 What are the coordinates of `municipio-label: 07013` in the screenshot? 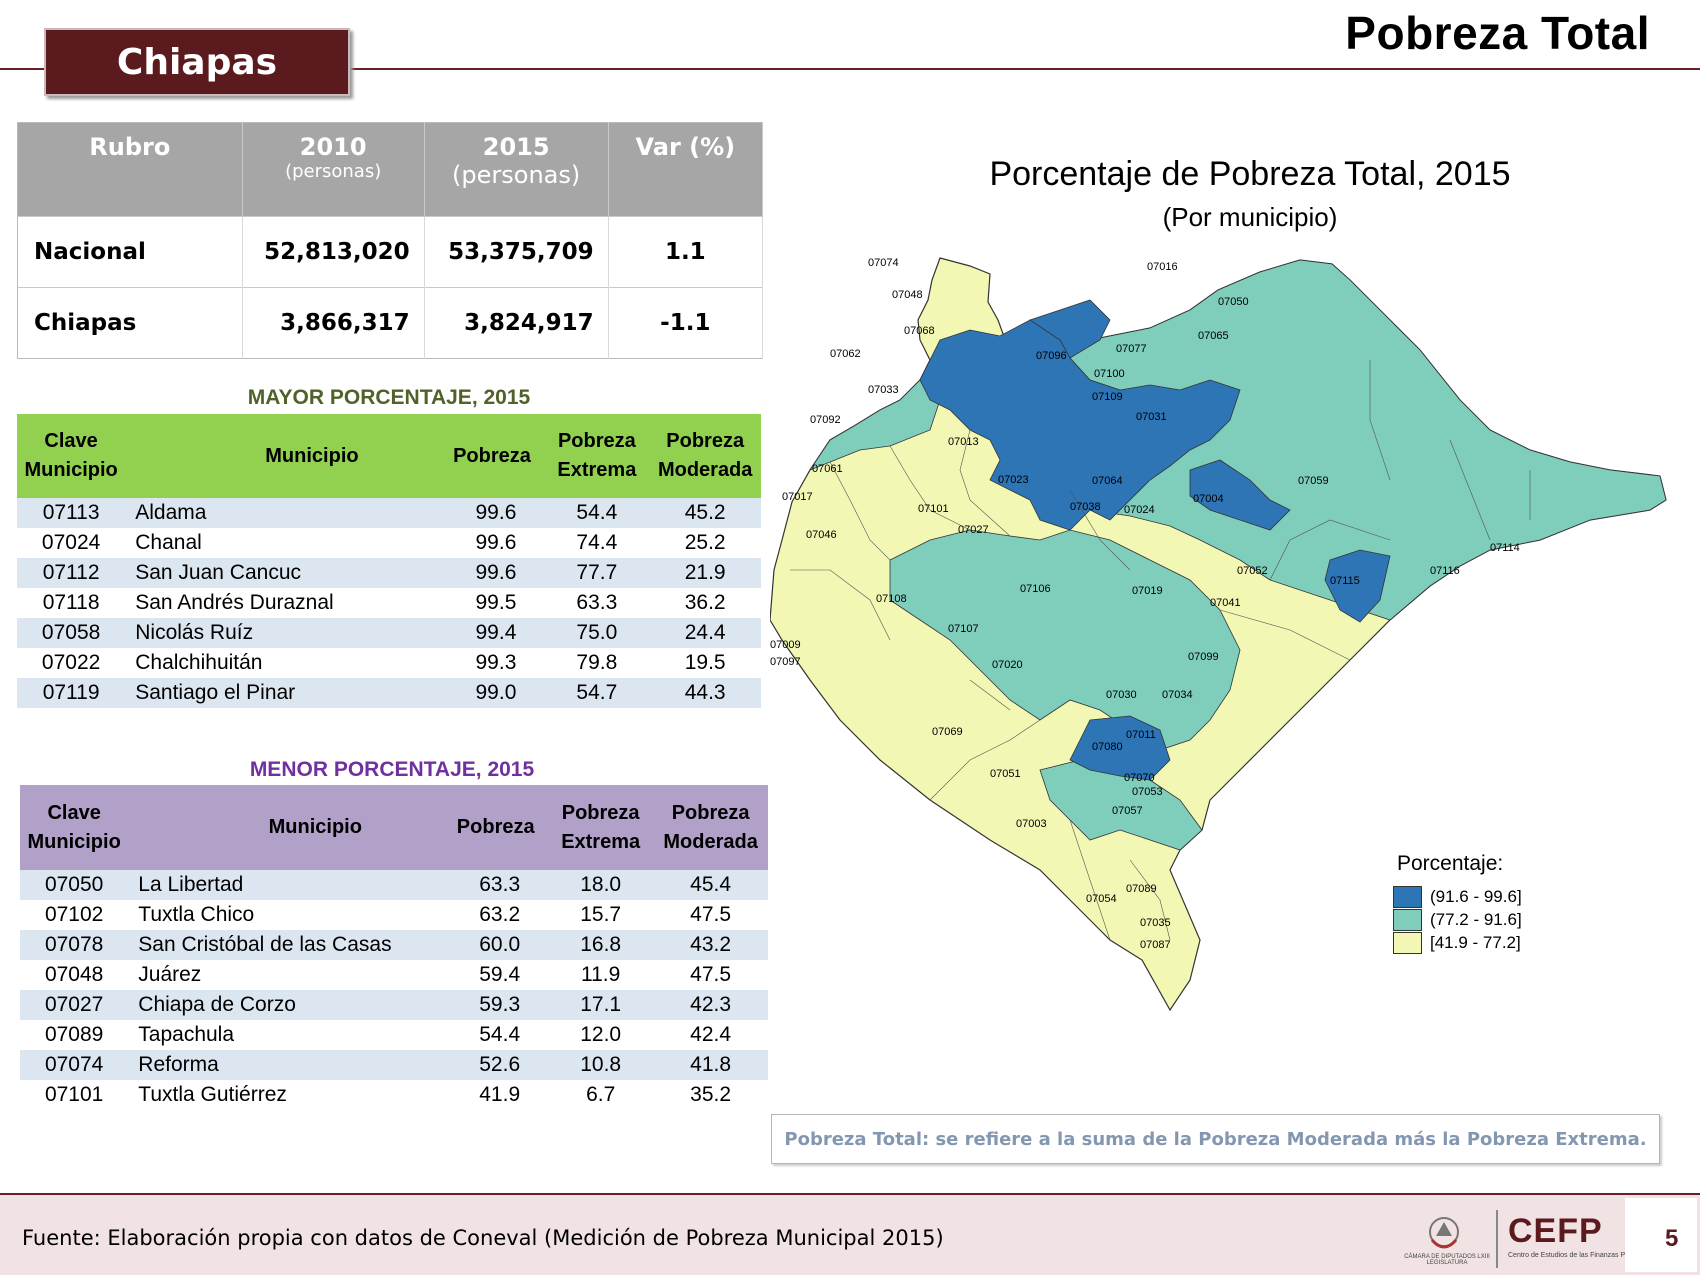 It's located at (963, 442).